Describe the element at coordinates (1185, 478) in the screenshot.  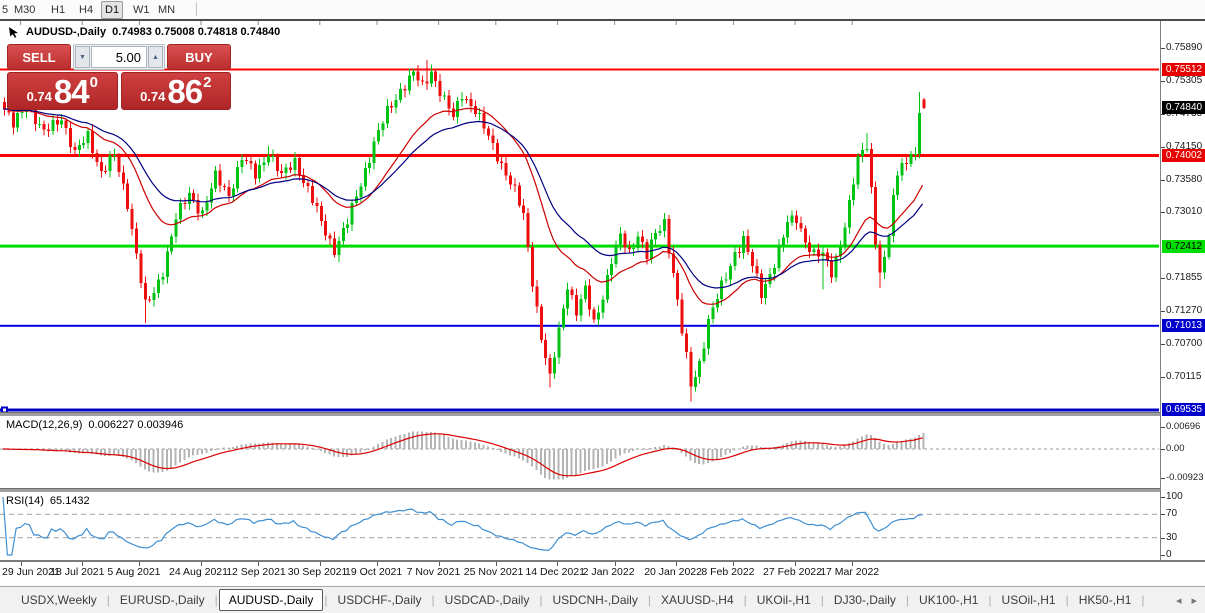
I see `macd-tick-label: -0.00923` at that location.